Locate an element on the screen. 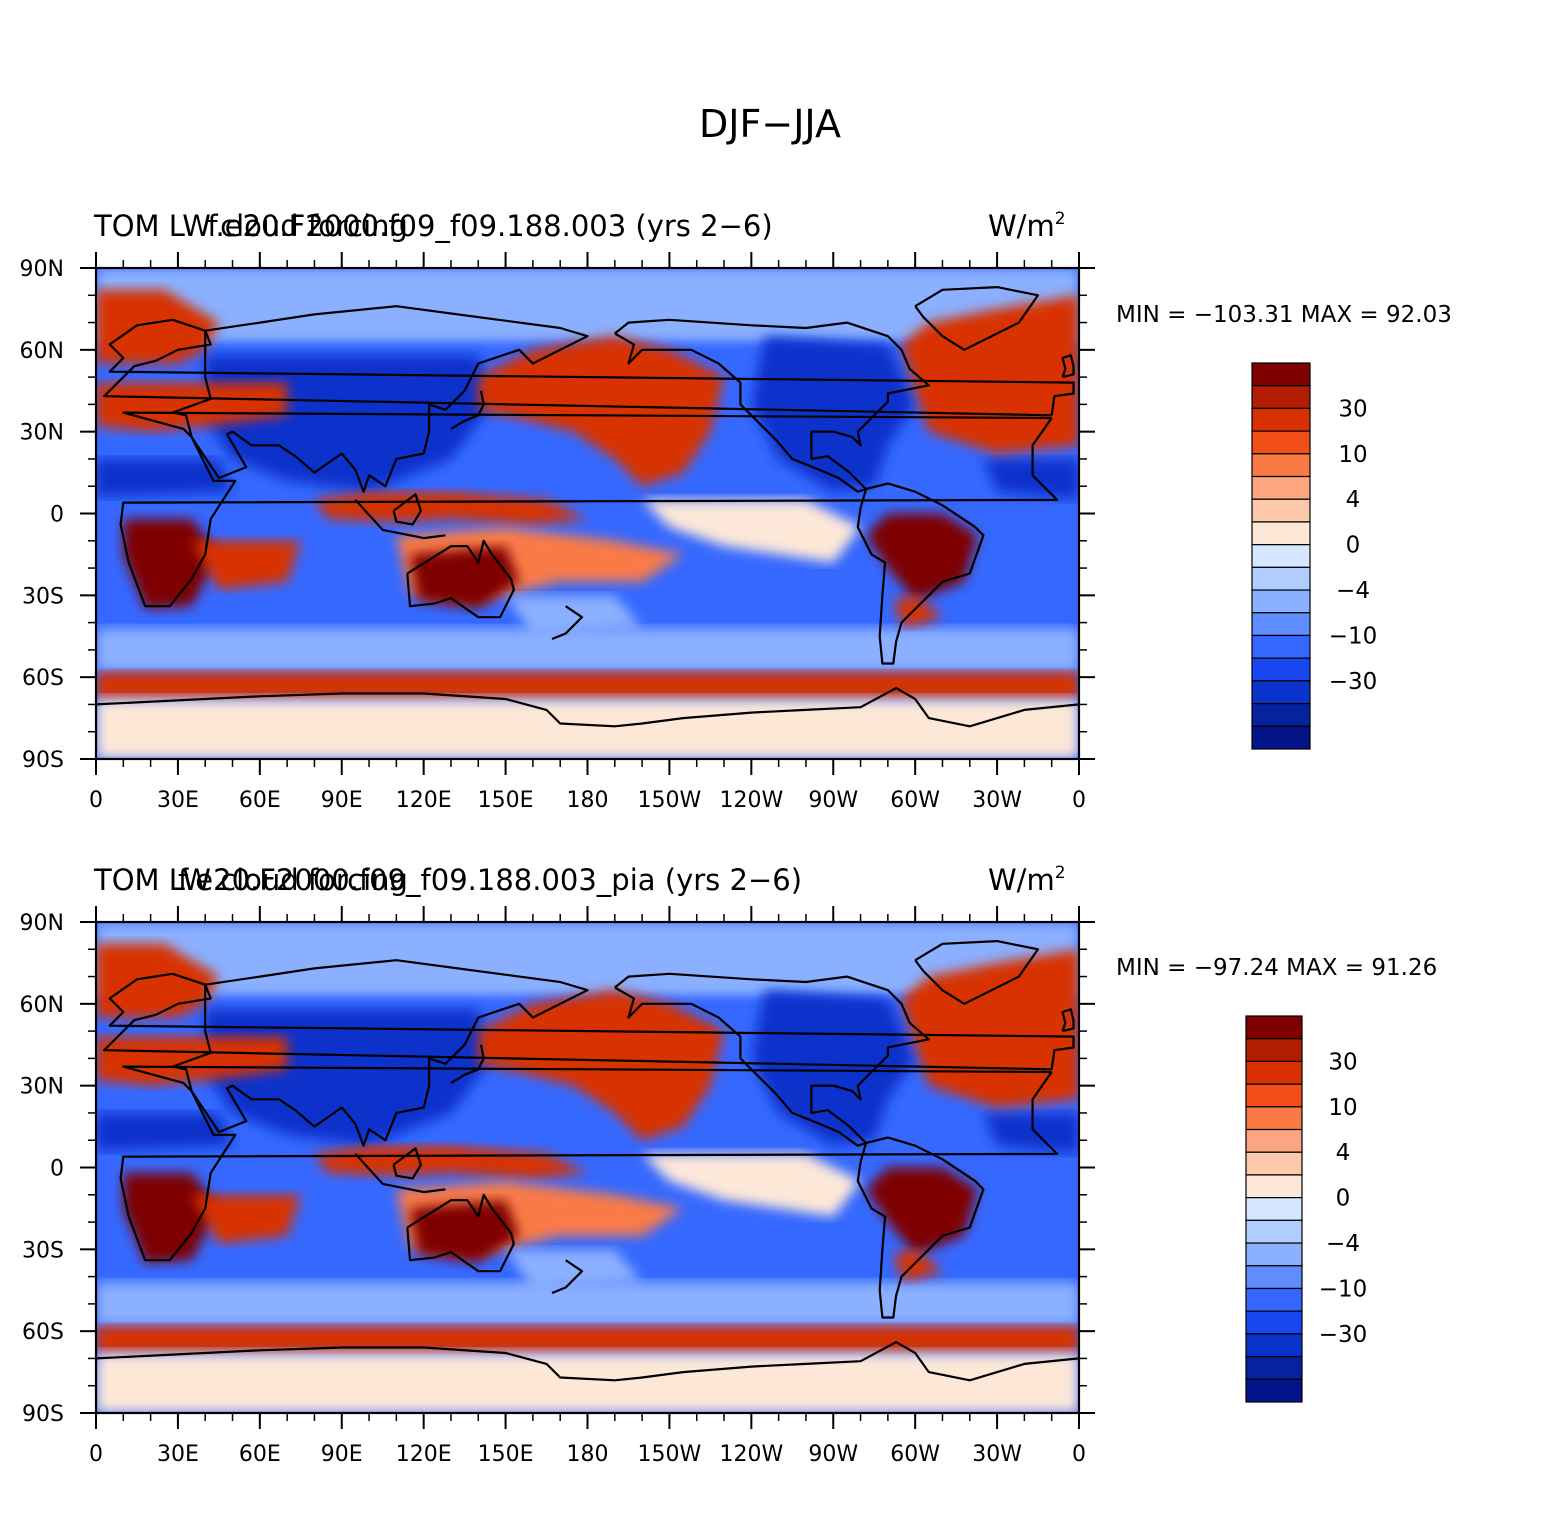  colorbar-label: 0 is located at coordinates (1353, 546).